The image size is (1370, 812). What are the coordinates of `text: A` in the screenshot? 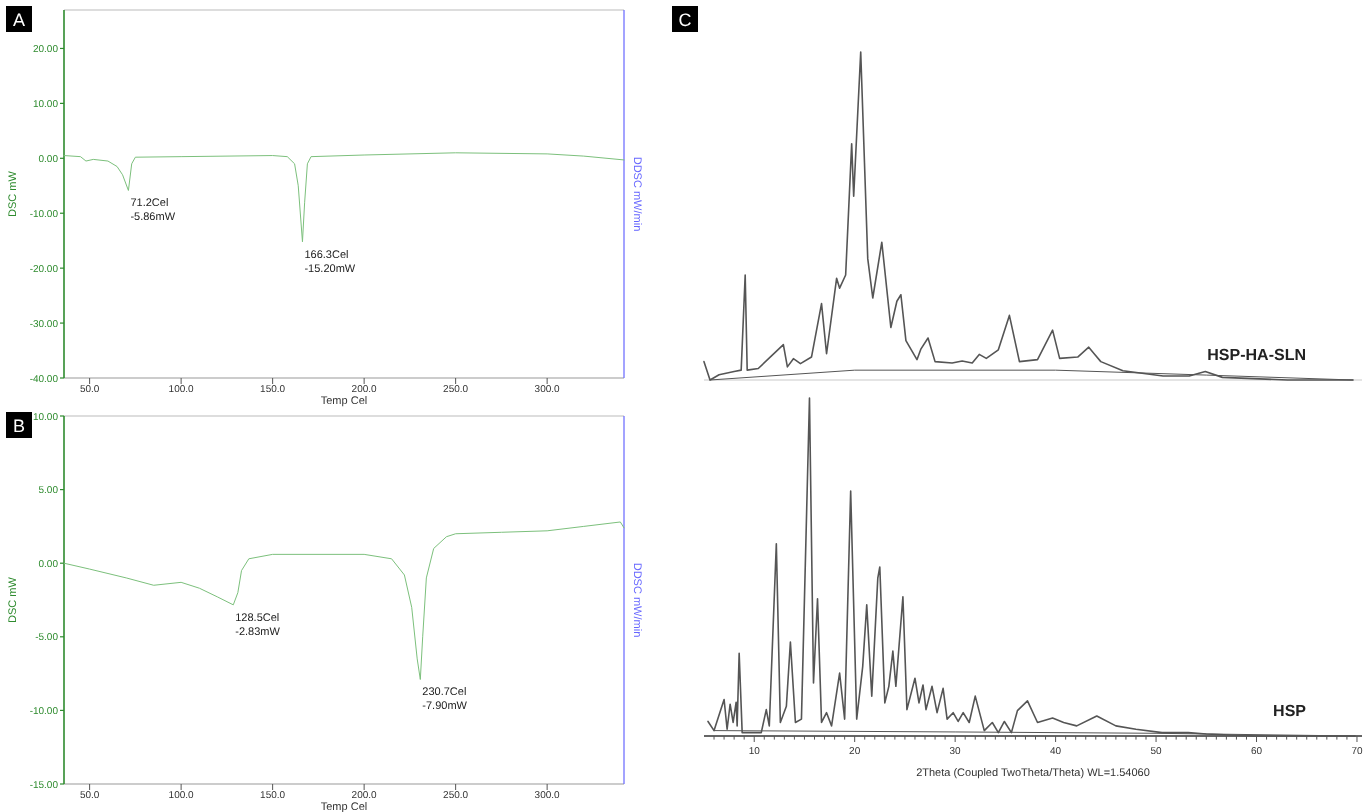 It's located at (19, 20).